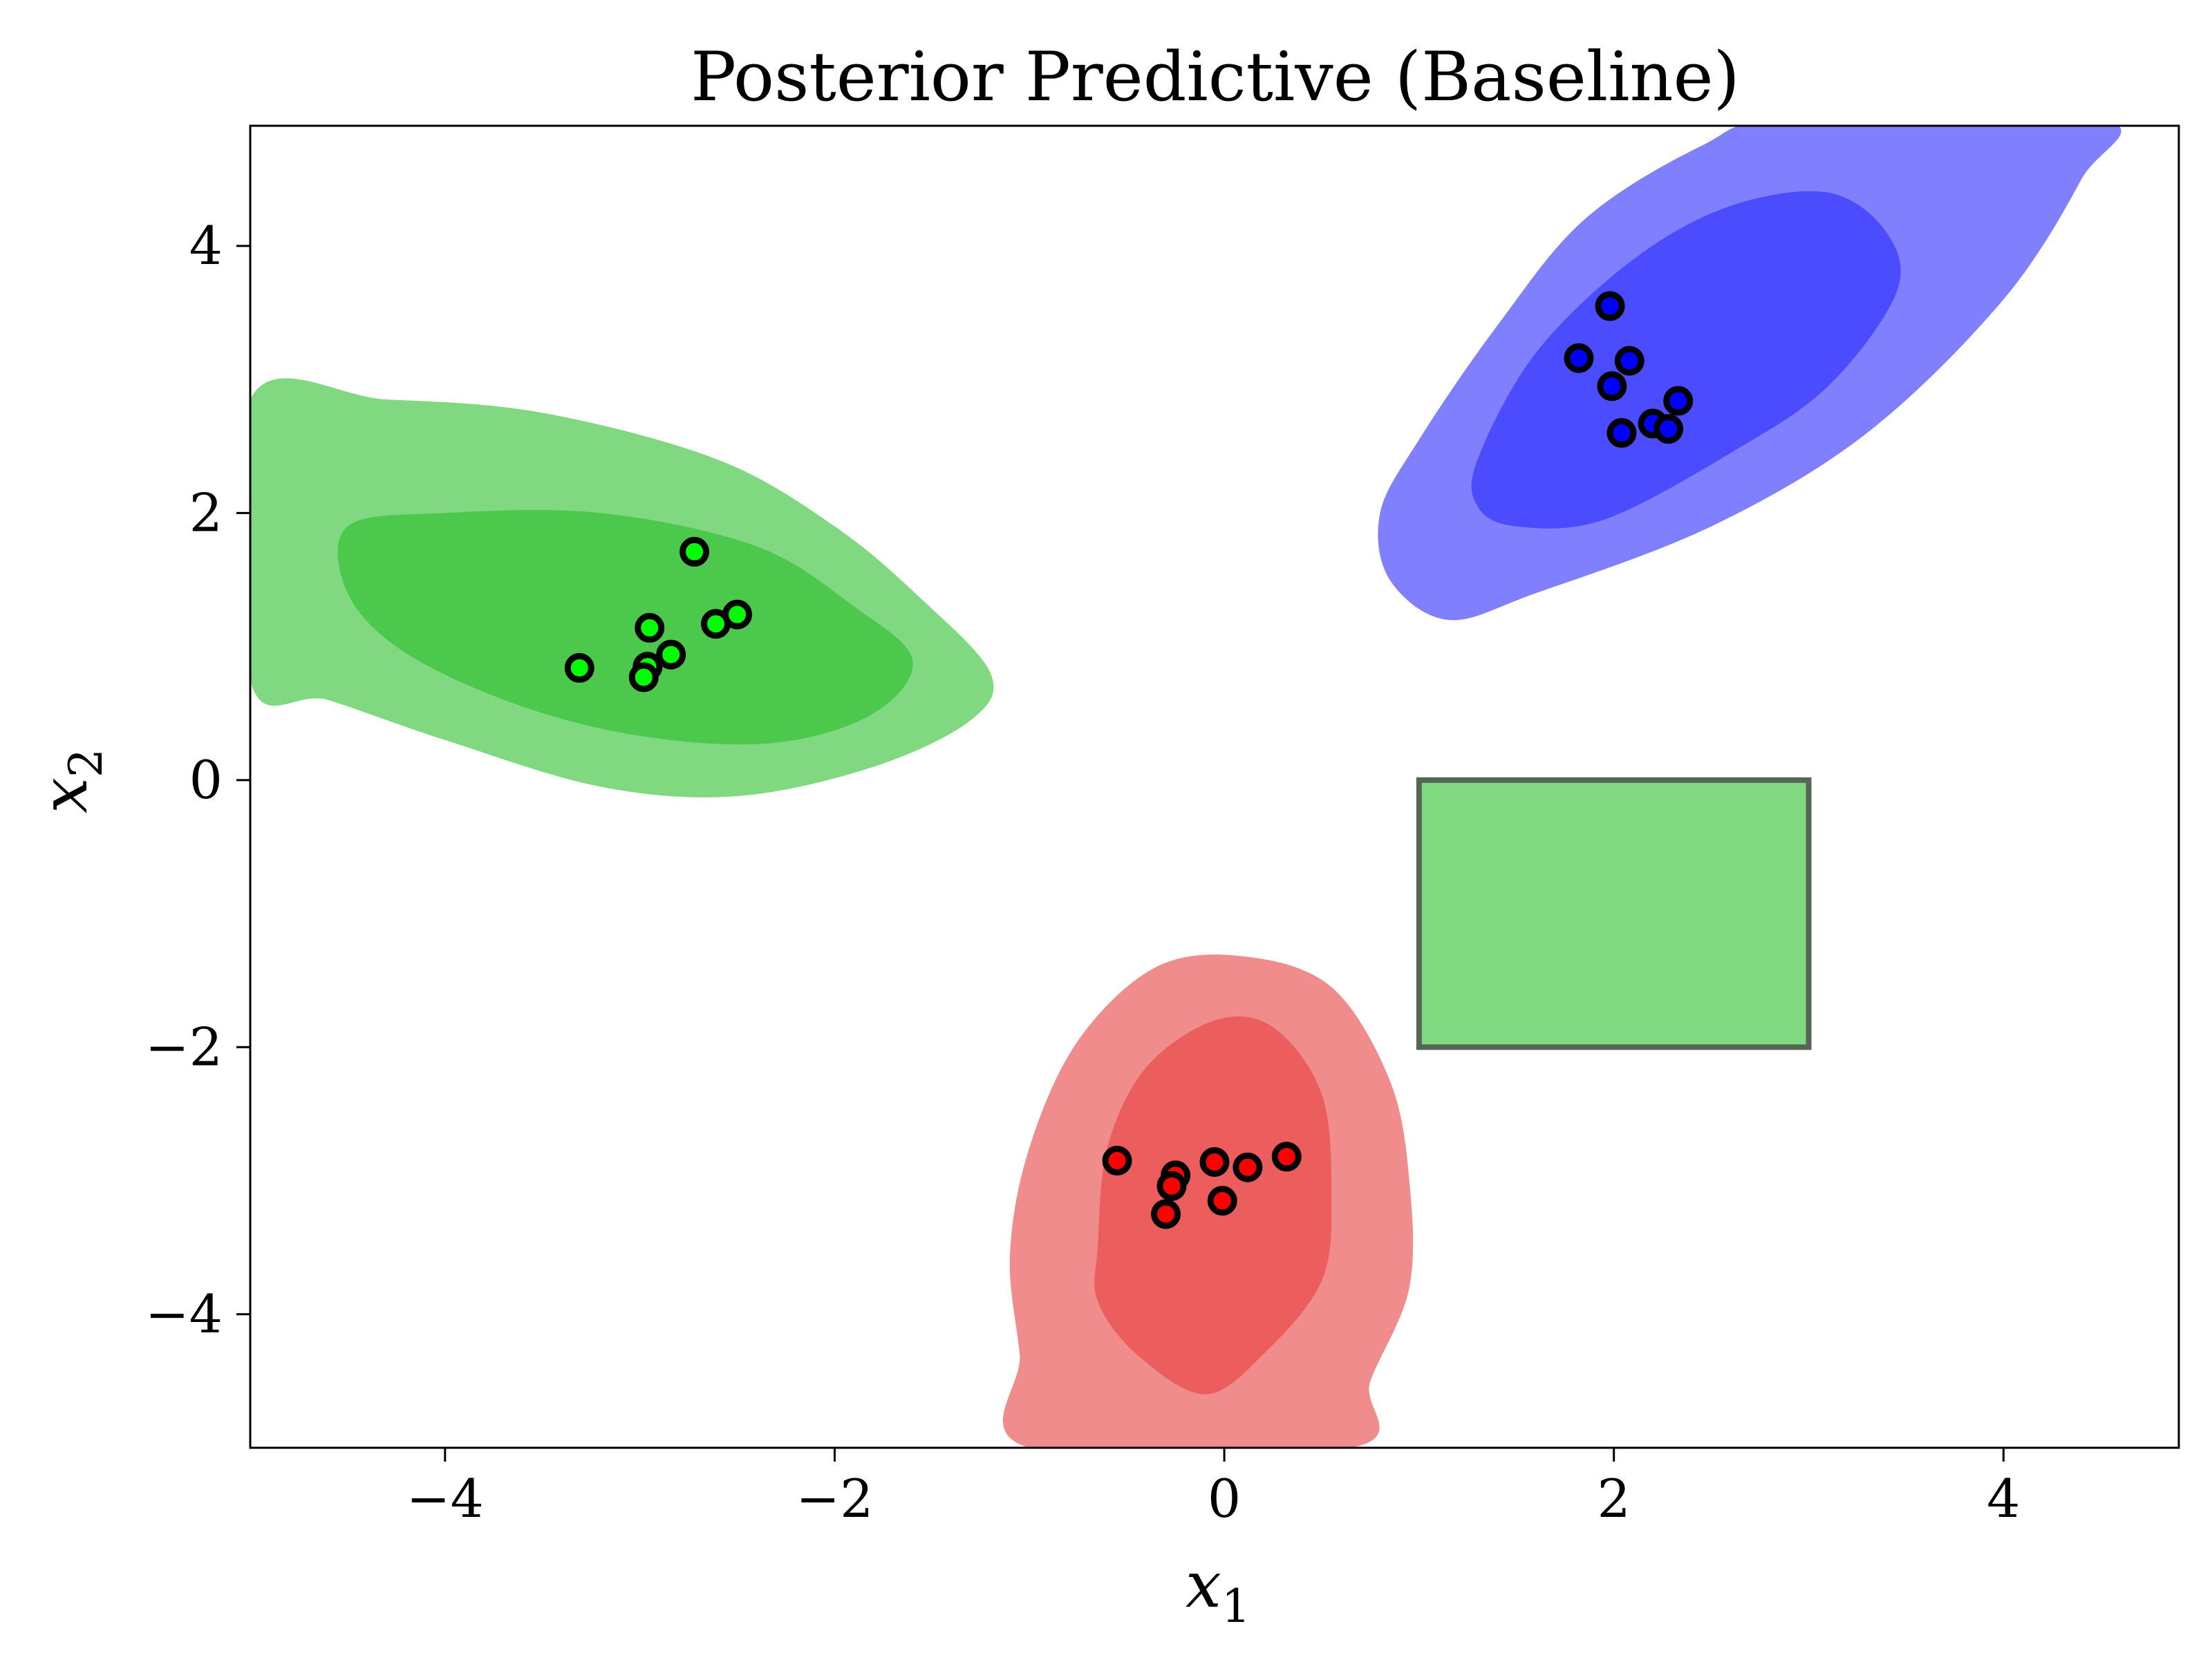 Image resolution: width=2212 pixels, height=1662 pixels. Describe the element at coordinates (1203, 1585) in the screenshot. I see `x-axis-label-symbol: x` at that location.